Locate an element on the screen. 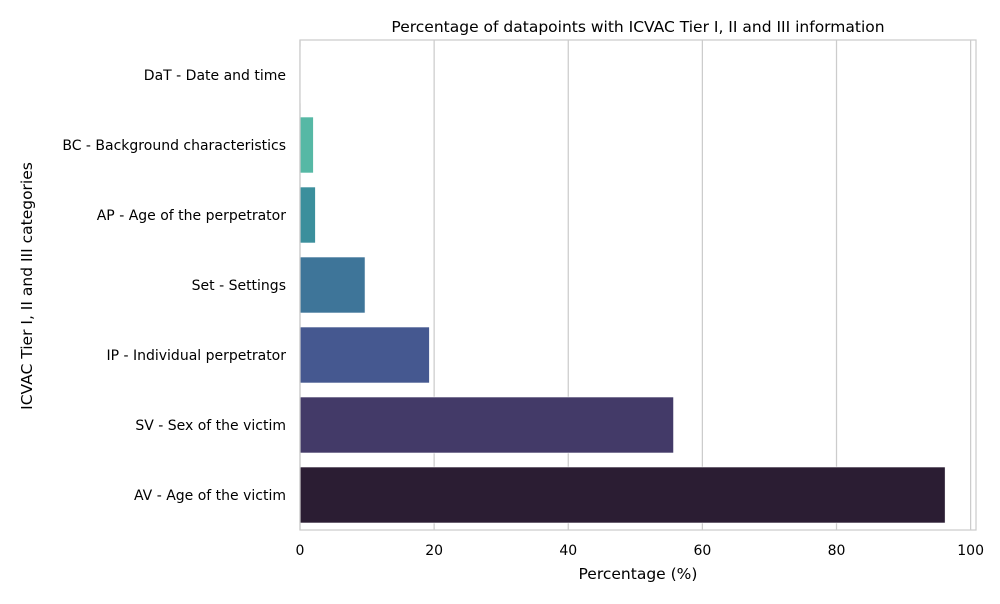  y-tick-label: Set - Settings is located at coordinates (239, 286).